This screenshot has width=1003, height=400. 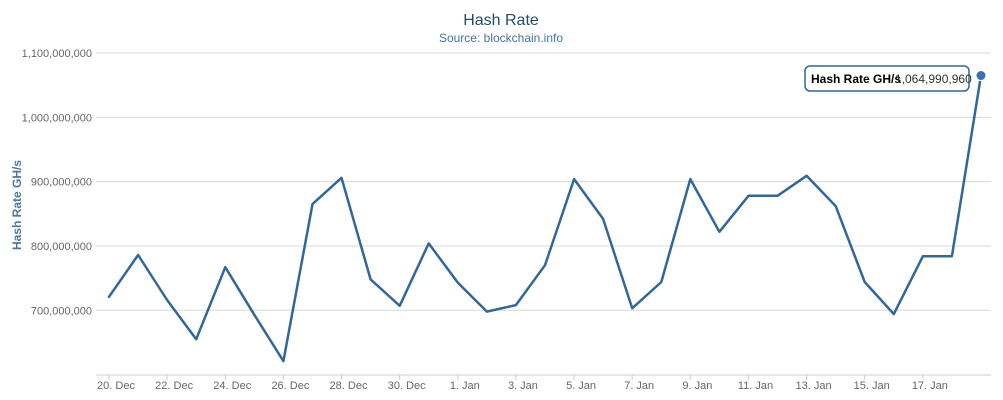 What do you see at coordinates (349, 386) in the screenshot?
I see `x-tick-label: 28. Dec` at bounding box center [349, 386].